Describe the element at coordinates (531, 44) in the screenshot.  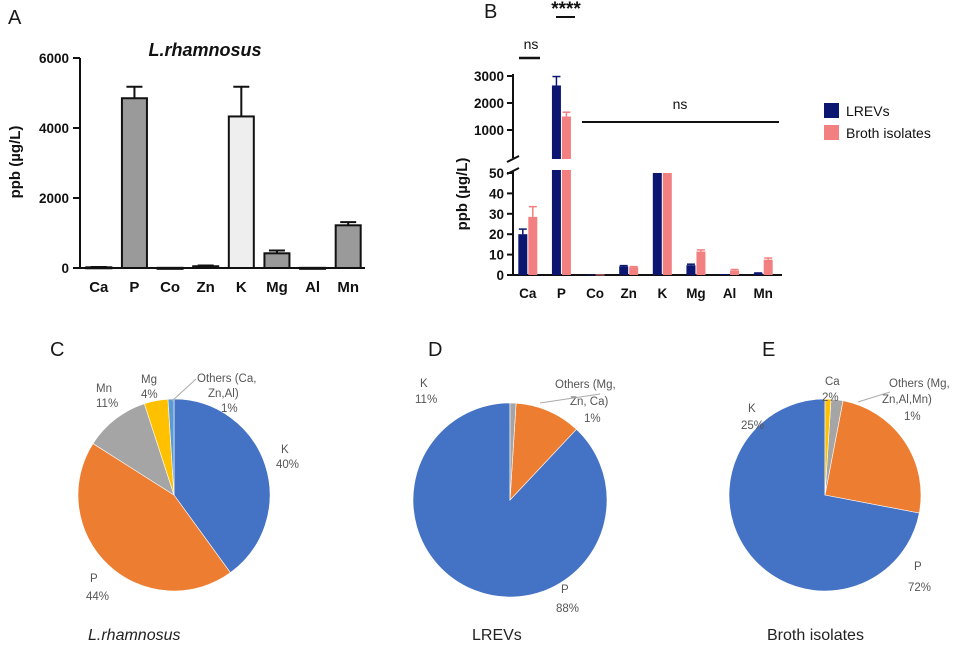
I see `sig-label-ca: ns` at that location.